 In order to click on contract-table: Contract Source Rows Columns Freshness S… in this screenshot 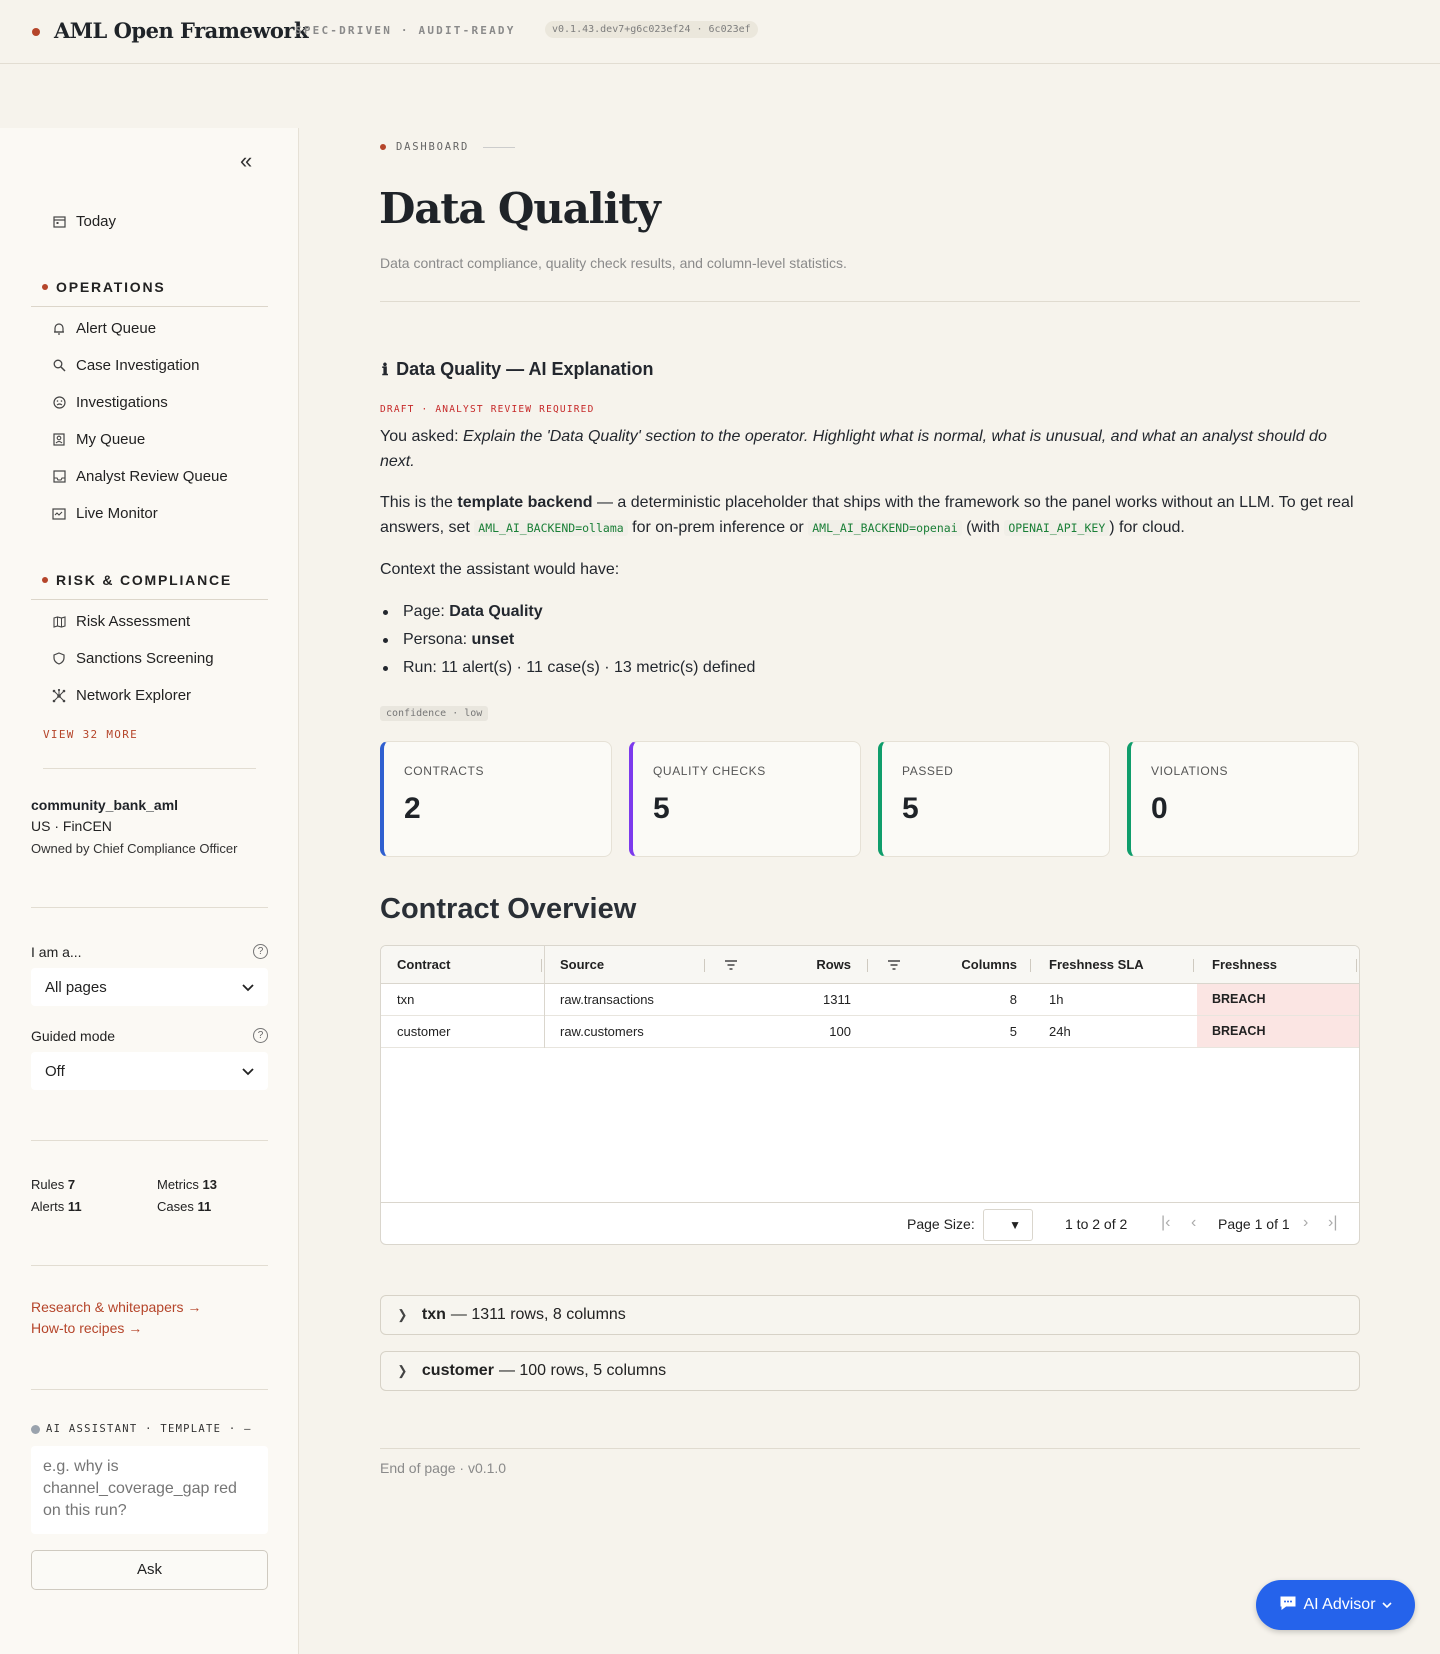, I will do `click(870, 1095)`.